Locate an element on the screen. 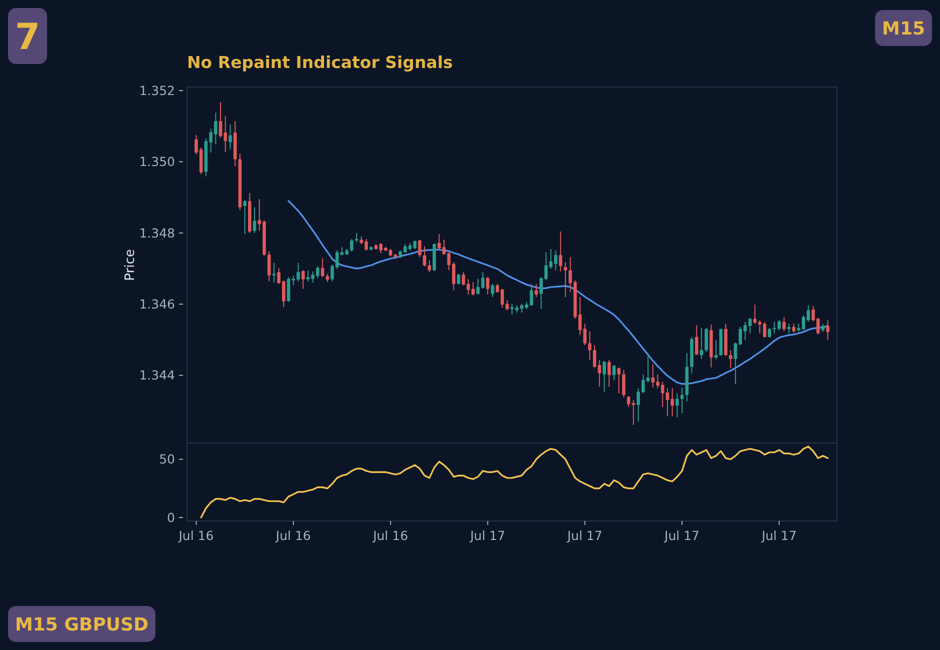 Image resolution: width=940 pixels, height=650 pixels. y-tick-label: 1.350 is located at coordinates (157, 162).